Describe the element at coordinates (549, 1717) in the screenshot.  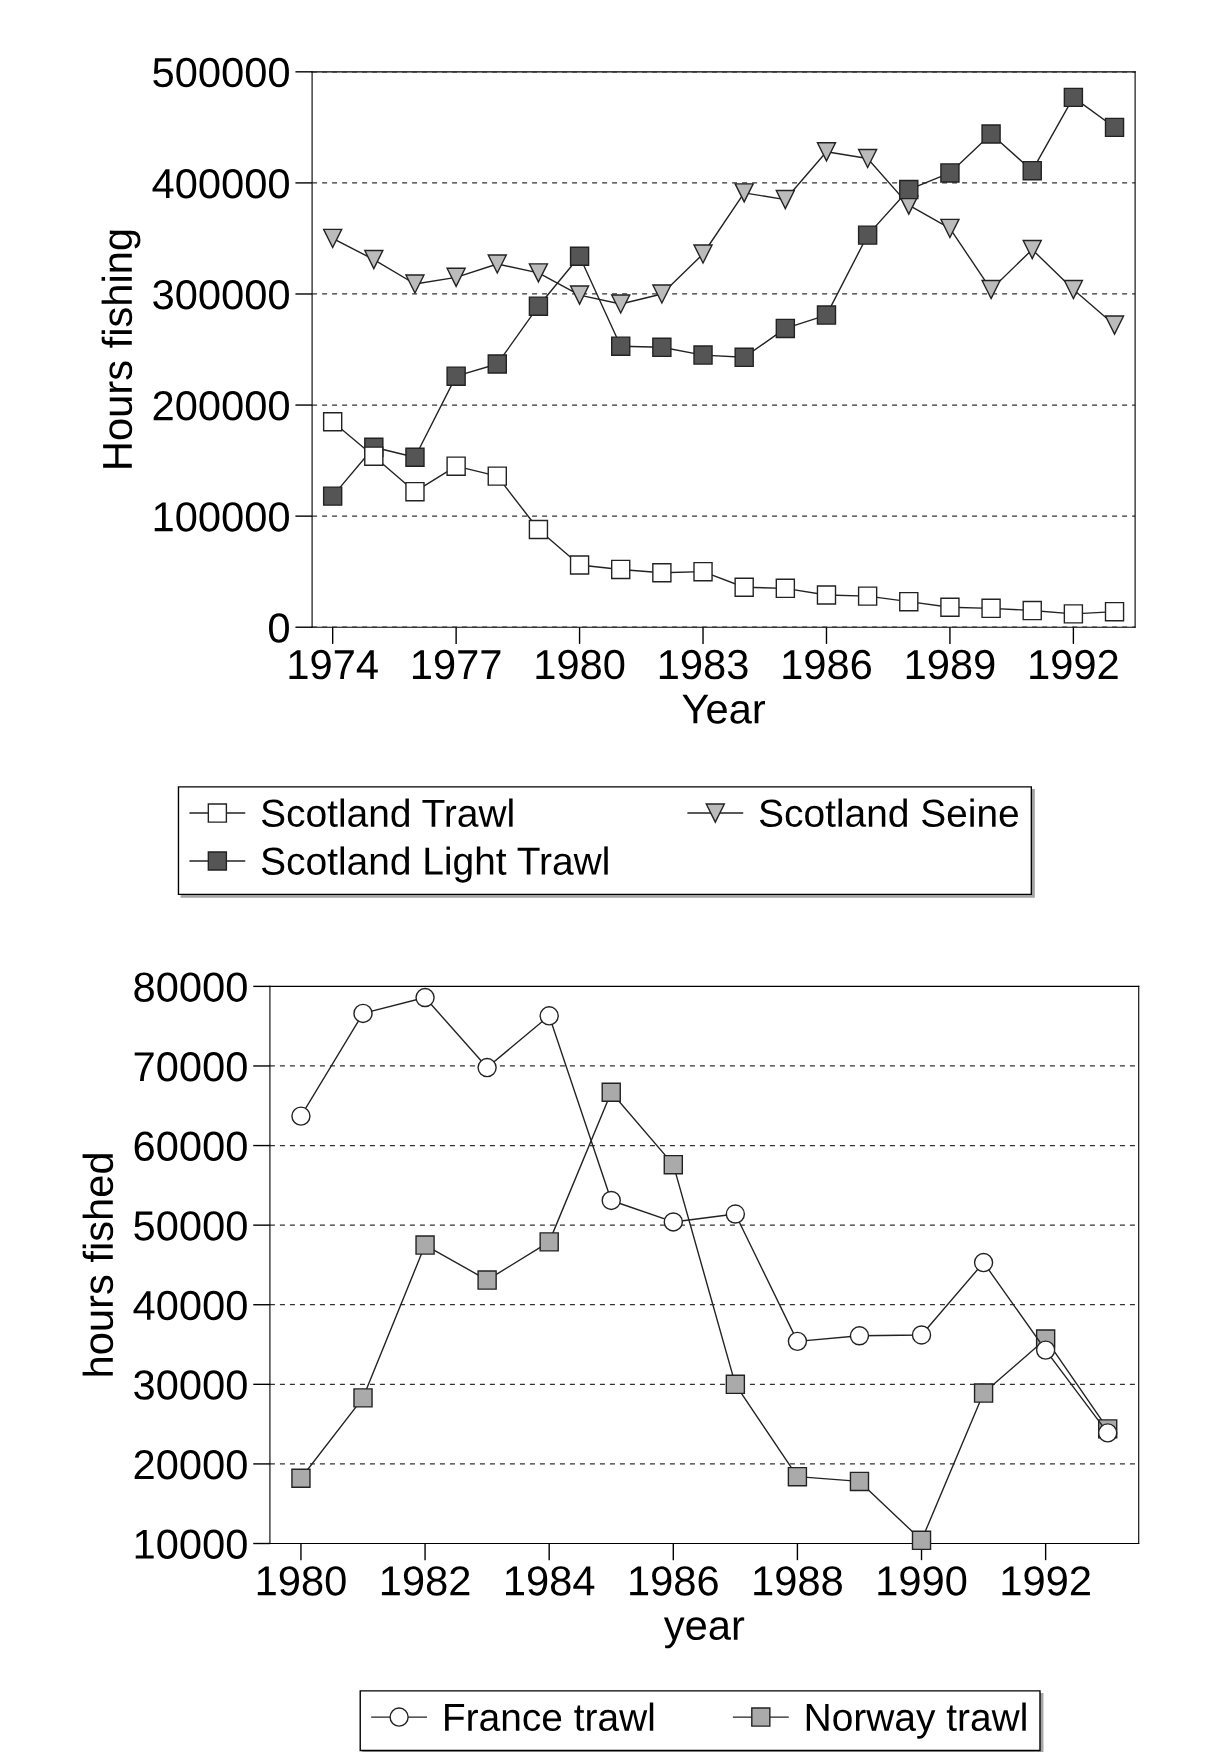
I see `legend-label: France trawl` at that location.